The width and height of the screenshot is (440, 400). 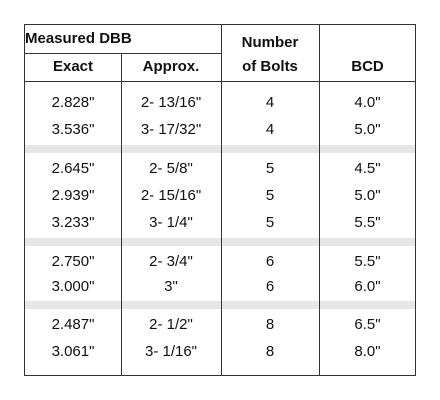 I want to click on bcd-value: 4.0", so click(x=367, y=102).